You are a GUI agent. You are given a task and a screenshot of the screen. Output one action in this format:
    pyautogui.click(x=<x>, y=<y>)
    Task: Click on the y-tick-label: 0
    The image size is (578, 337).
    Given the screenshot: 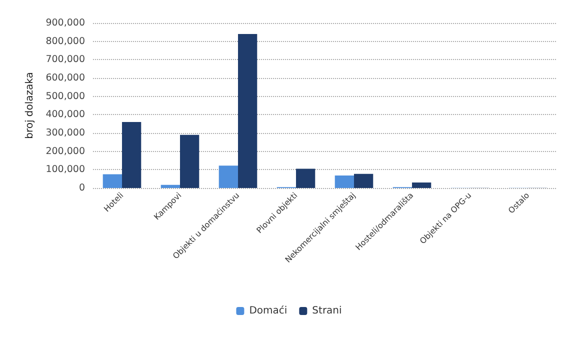 What is the action you would take?
    pyautogui.click(x=81, y=188)
    